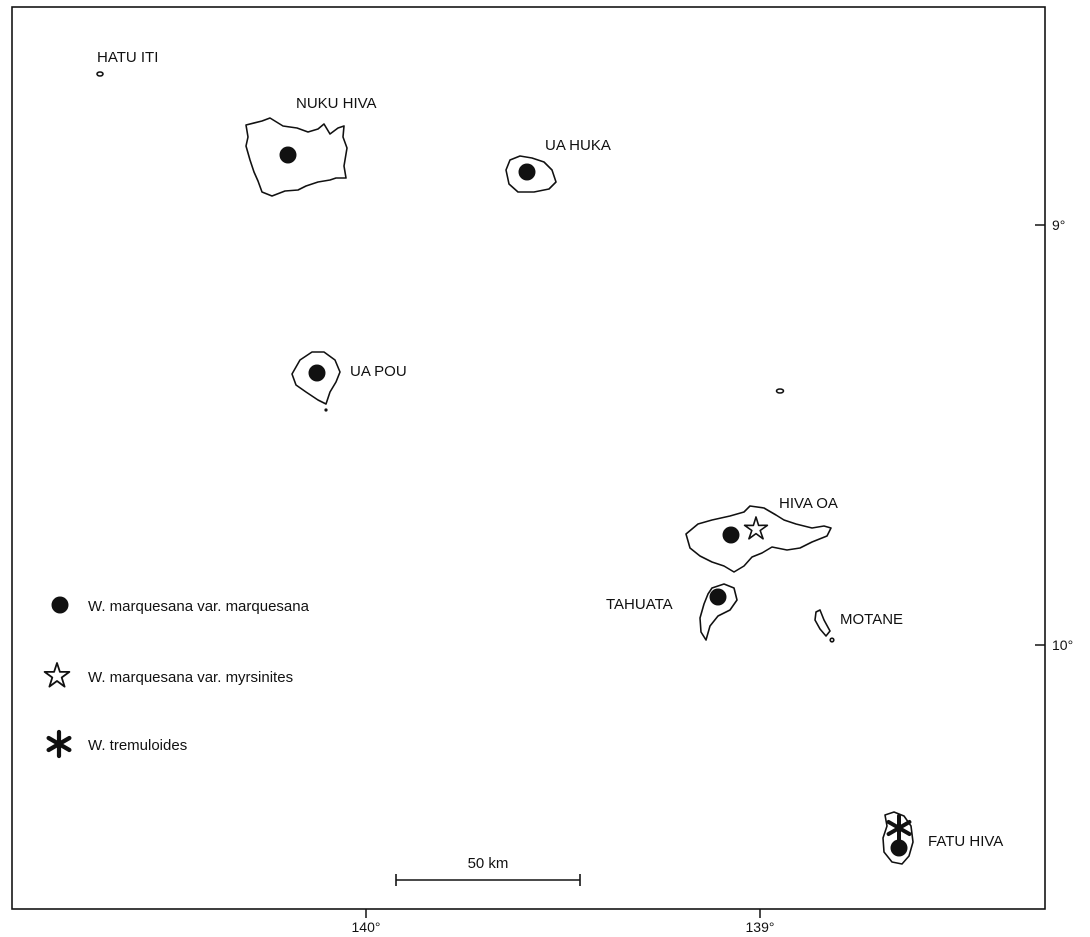 The height and width of the screenshot is (937, 1090). I want to click on island-hiva-oa, so click(758, 539).